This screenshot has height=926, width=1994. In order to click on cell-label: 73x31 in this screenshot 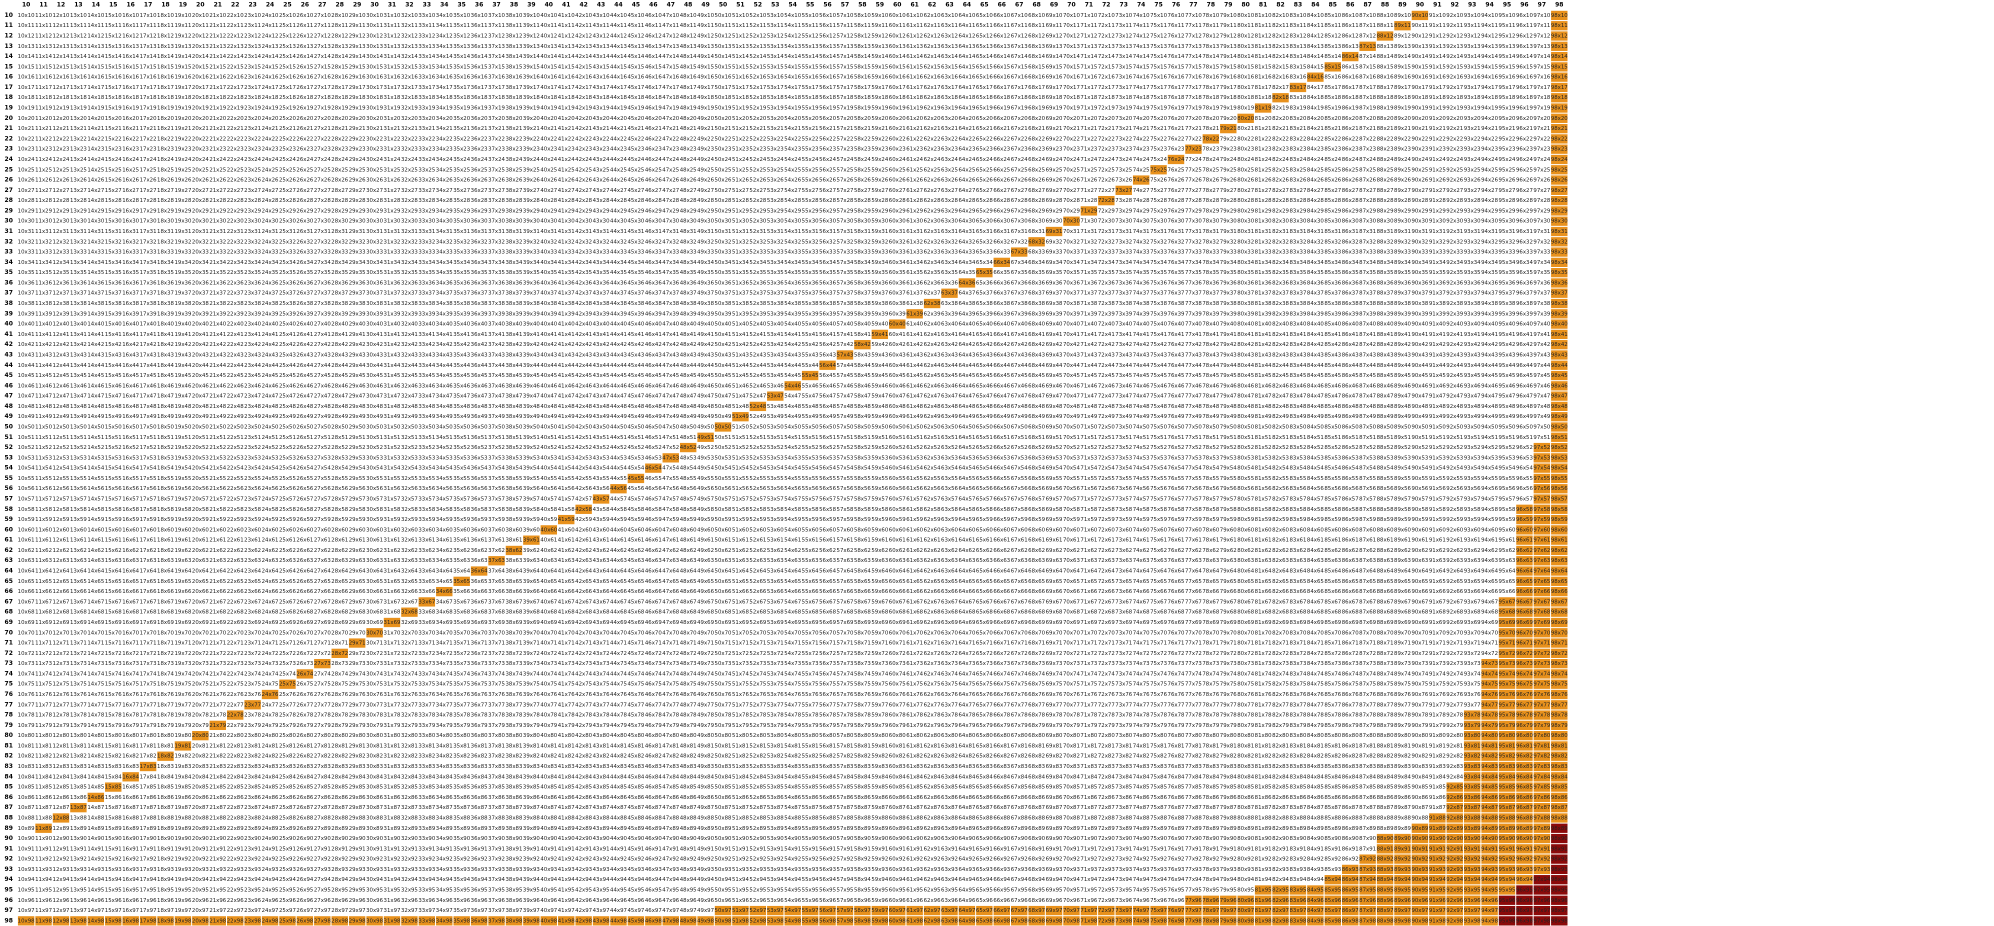, I will do `click(1123, 232)`.